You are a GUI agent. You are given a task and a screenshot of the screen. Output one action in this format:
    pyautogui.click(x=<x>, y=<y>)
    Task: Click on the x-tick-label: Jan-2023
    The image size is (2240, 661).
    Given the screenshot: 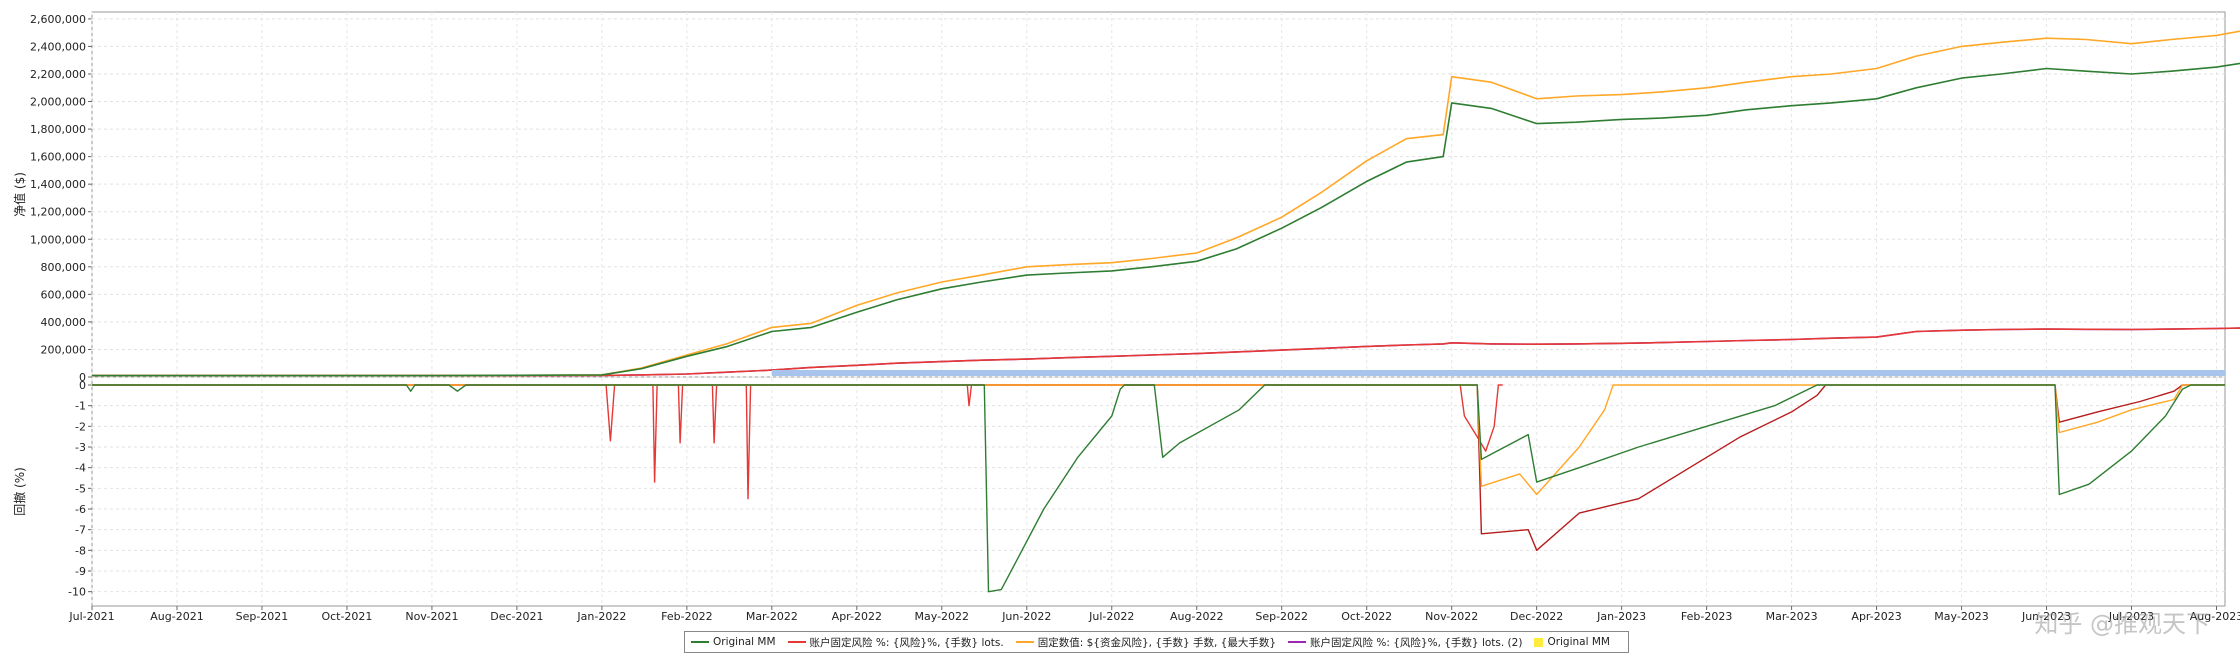 What is the action you would take?
    pyautogui.click(x=1621, y=616)
    